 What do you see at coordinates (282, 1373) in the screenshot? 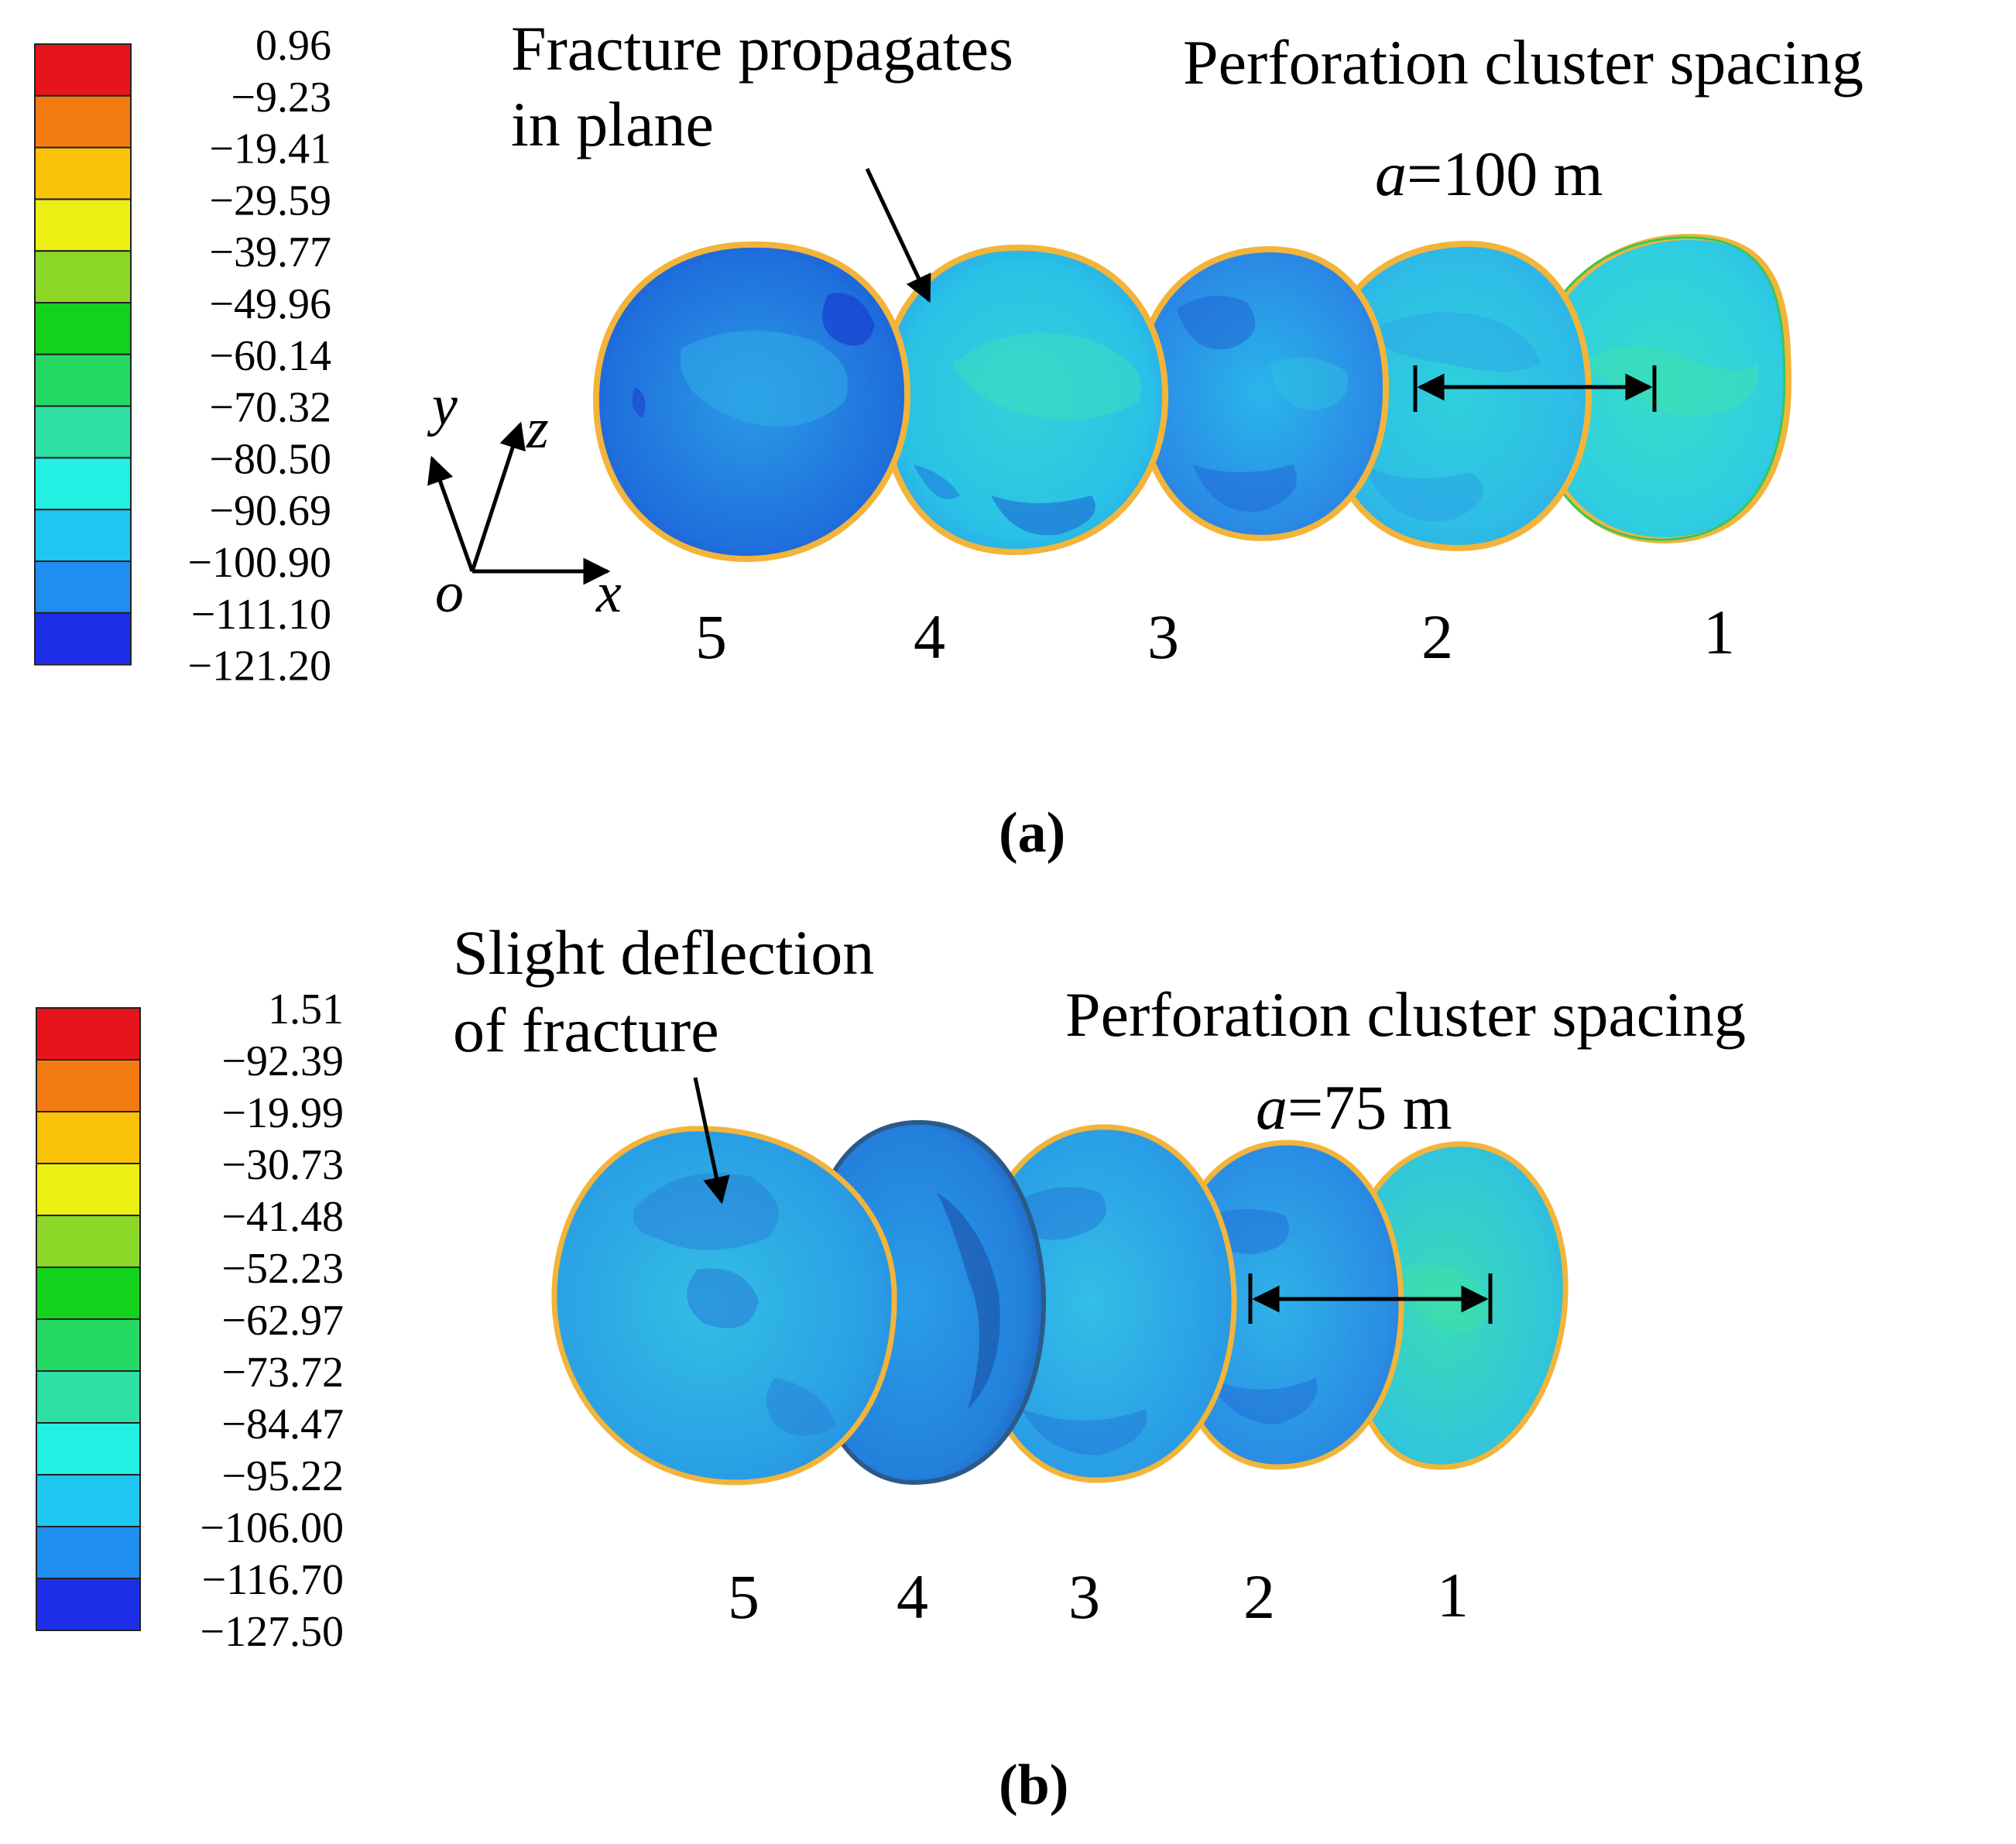
I see `legend-label: −73.72` at bounding box center [282, 1373].